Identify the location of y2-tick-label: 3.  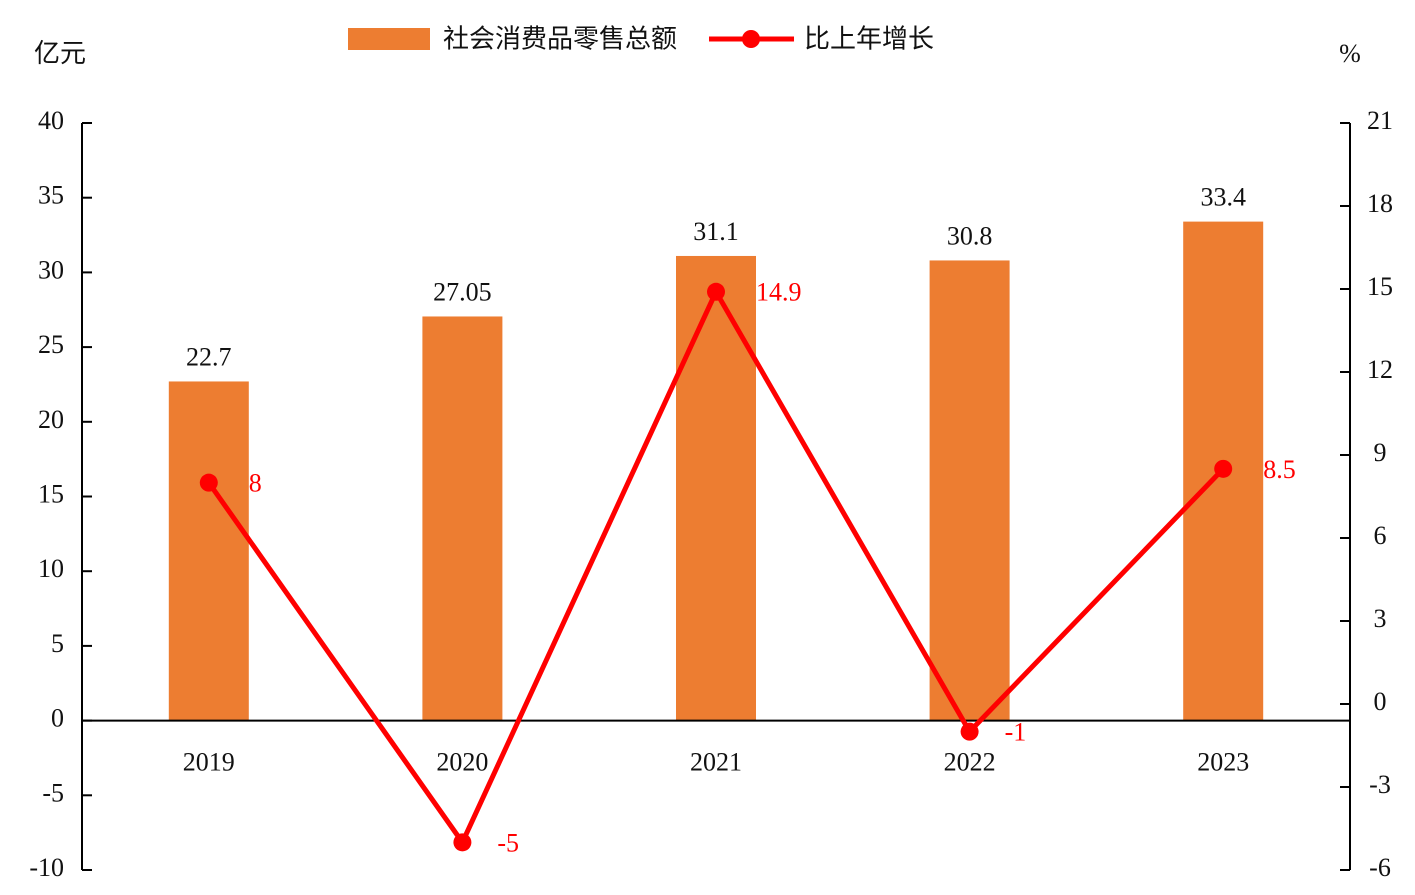
(1380, 618).